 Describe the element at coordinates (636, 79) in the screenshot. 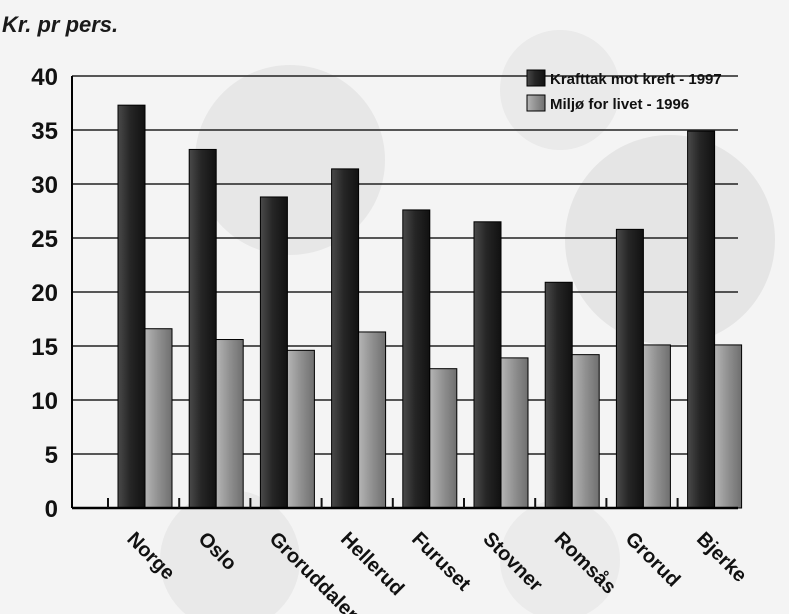

I see `legend-label-krafttak: Krafttak mot kreft - 1997` at that location.